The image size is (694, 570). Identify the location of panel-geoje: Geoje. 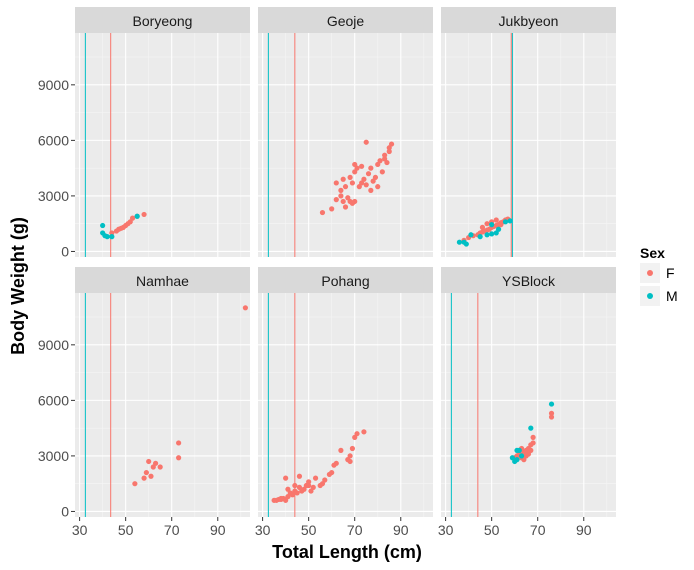
(345, 132).